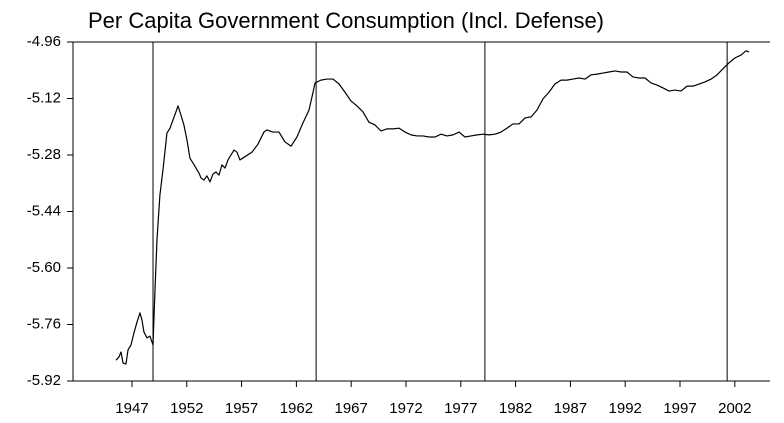 The width and height of the screenshot is (784, 423). I want to click on y-tick-label: -5.28, so click(44, 154).